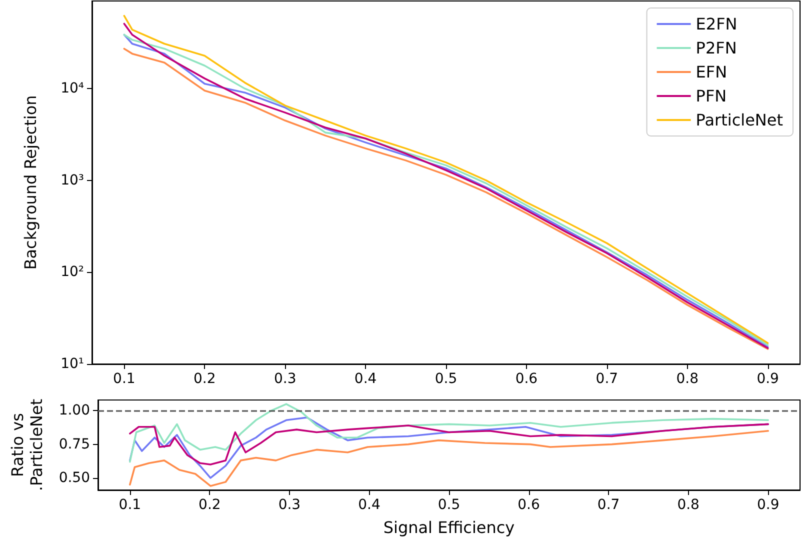 The image size is (801, 547). Describe the element at coordinates (74, 410) in the screenshot. I see `y-tick-label: 1.00` at that location.